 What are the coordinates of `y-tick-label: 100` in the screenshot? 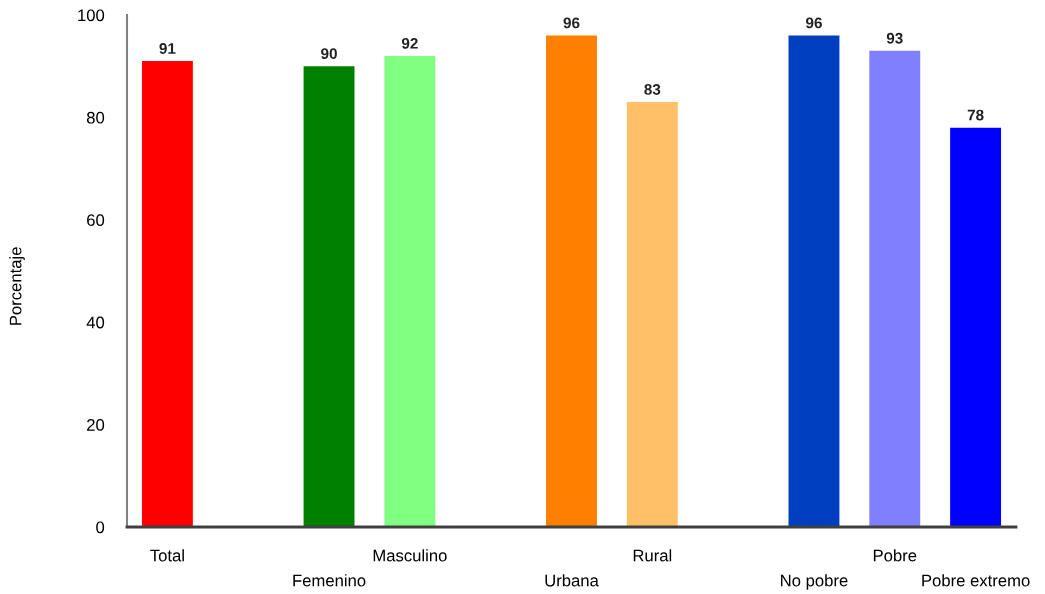 It's located at (91, 15).